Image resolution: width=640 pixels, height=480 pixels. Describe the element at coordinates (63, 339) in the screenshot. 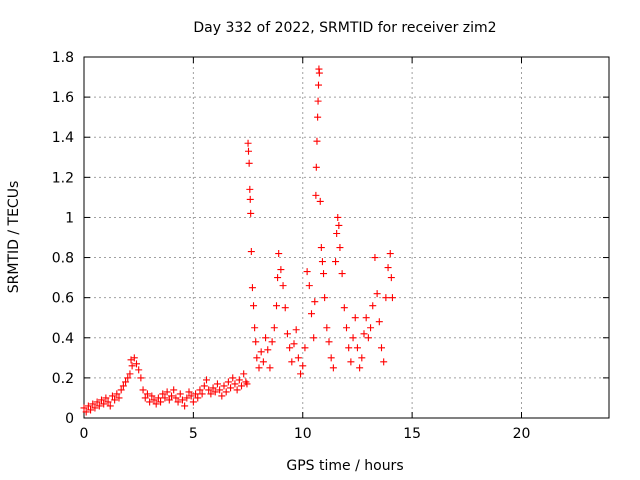

I see `y-tick-label: 0.4` at that location.